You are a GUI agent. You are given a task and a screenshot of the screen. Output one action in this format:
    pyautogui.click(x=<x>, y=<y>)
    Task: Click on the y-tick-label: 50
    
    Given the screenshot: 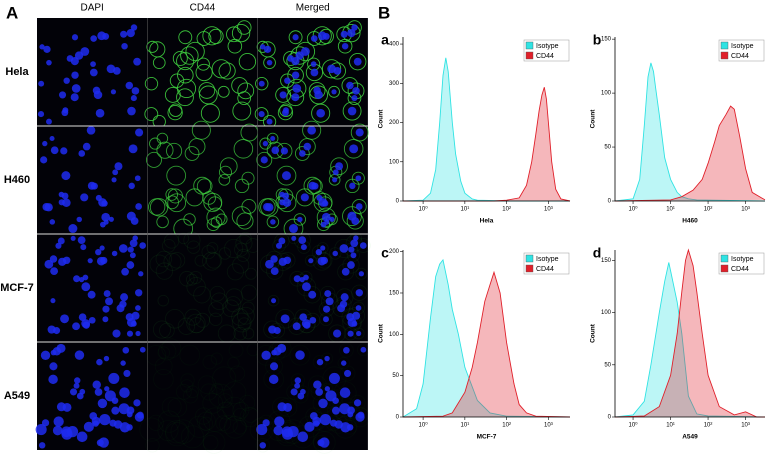 What is the action you would take?
    pyautogui.click(x=607, y=148)
    